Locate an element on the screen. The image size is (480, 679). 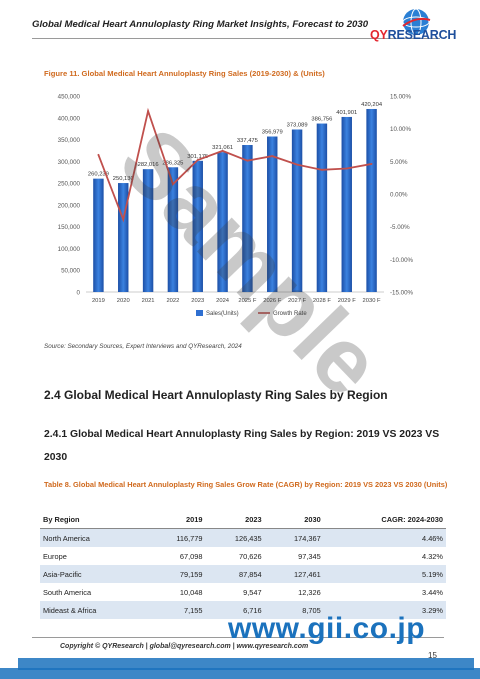
y-left-tick-label: 100,000 is located at coordinates (69, 249).